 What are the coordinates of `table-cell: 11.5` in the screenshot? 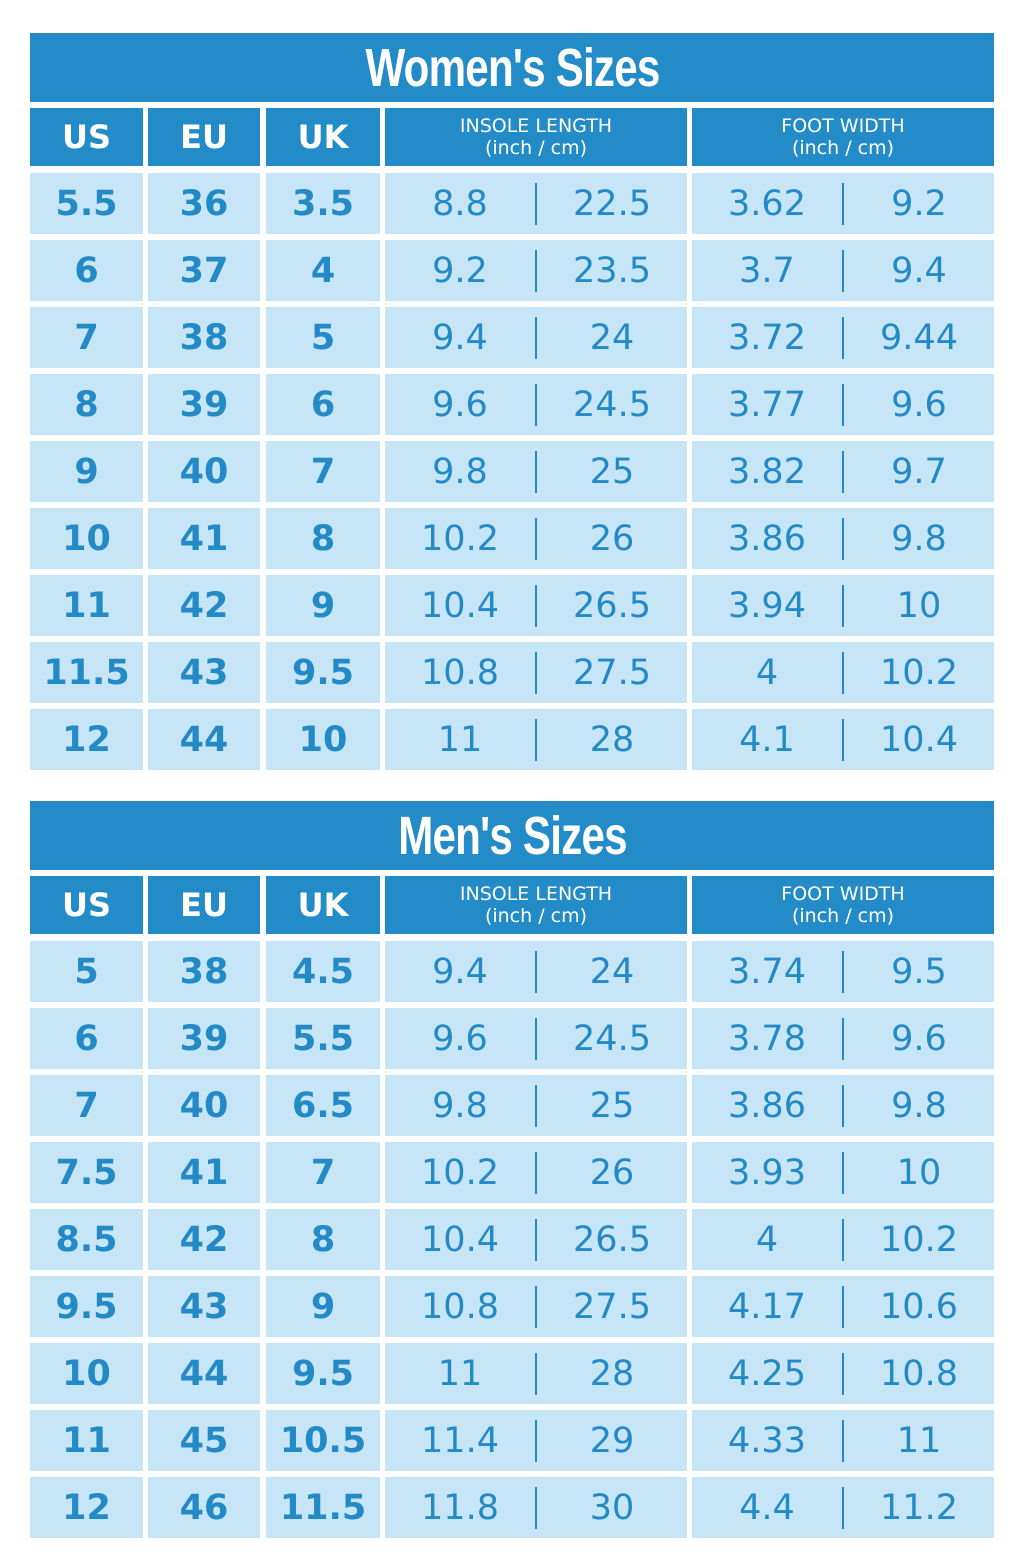 It's located at (86, 672).